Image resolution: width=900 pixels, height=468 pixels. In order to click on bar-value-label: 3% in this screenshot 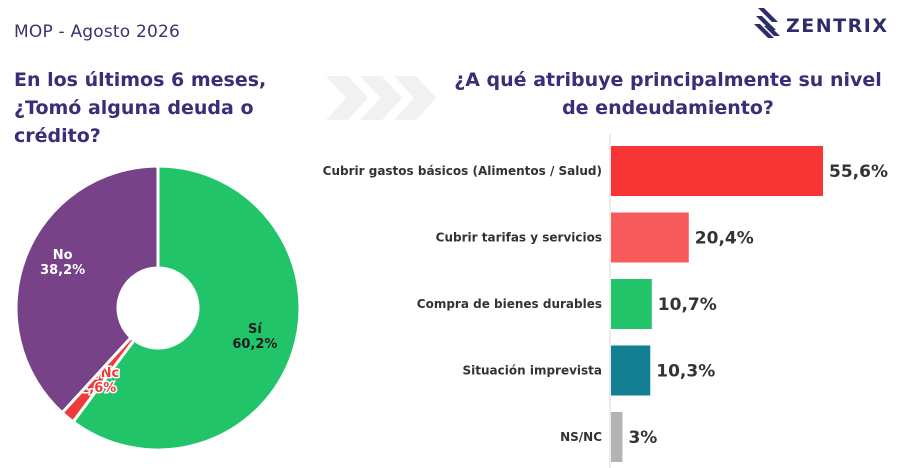, I will do `click(642, 438)`.